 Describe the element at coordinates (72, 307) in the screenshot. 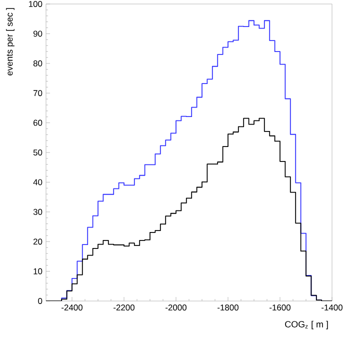

I see `x-tick-label: -2400` at that location.